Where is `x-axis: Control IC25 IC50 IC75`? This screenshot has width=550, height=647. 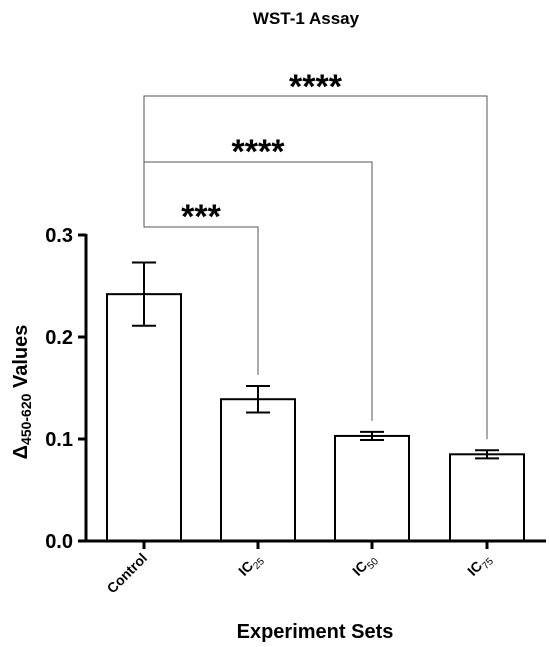
x-axis: Control IC25 IC50 IC75 is located at coordinates (316, 568).